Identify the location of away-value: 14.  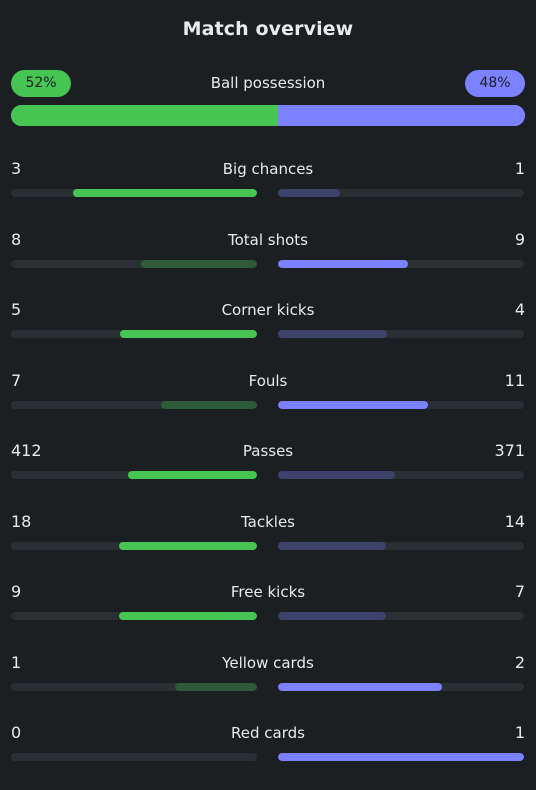
(514, 521).